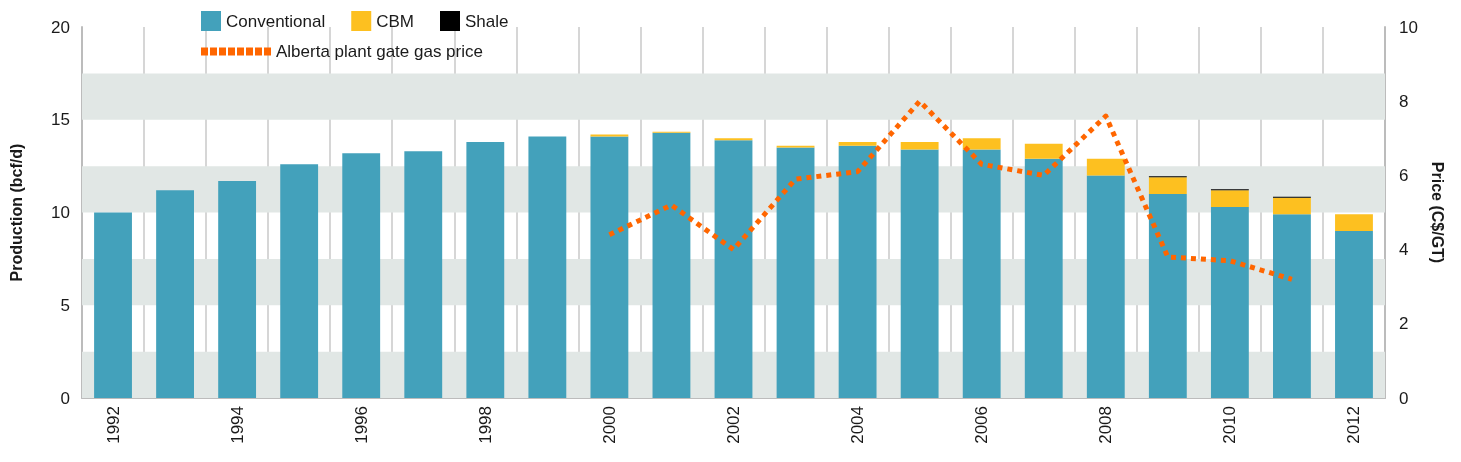 This screenshot has width=1461, height=462. I want to click on x-tick-label: 2008, so click(1106, 425).